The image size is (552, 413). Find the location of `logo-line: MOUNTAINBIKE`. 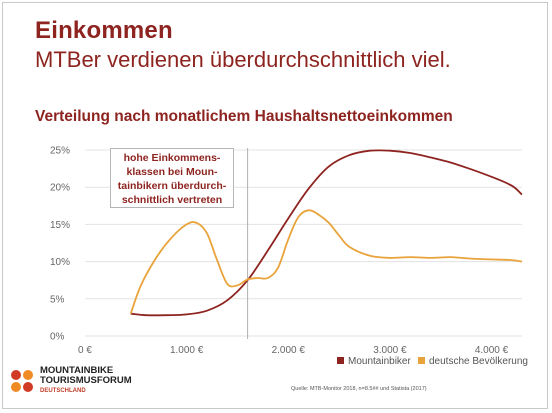

logo-line: MOUNTAINBIKE is located at coordinates (77, 370).